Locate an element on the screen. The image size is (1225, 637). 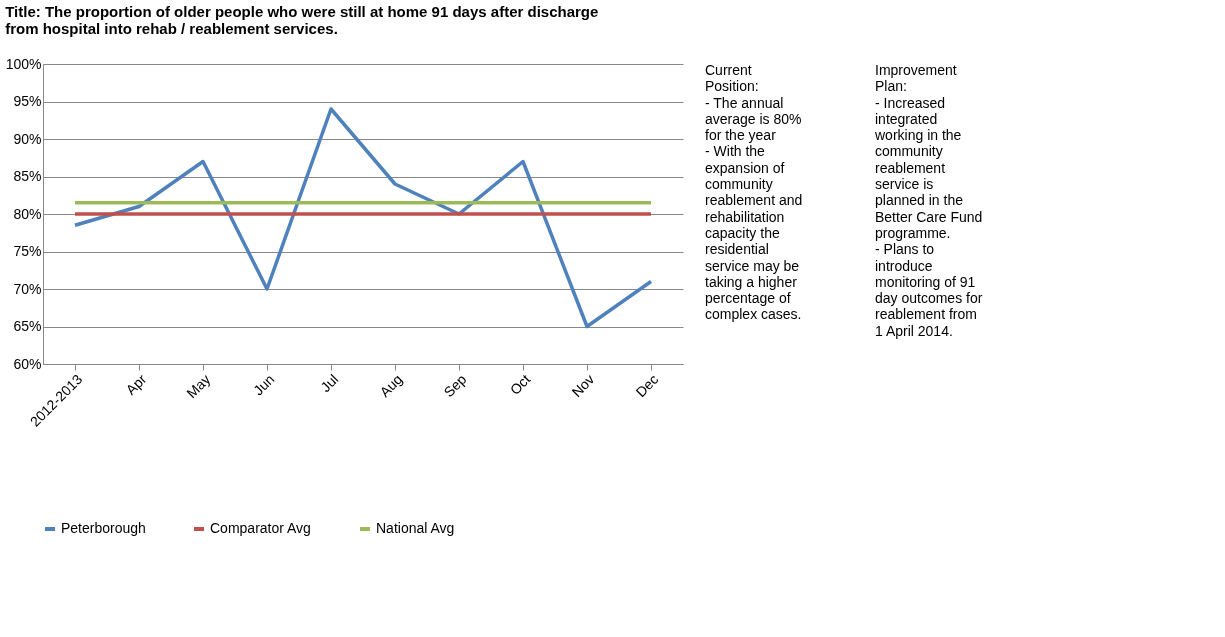
chart-title: Title: The proportion of older people who were still at home 91 days after discharge from hospital into rehab / reablement services. is located at coordinates (302, 20).